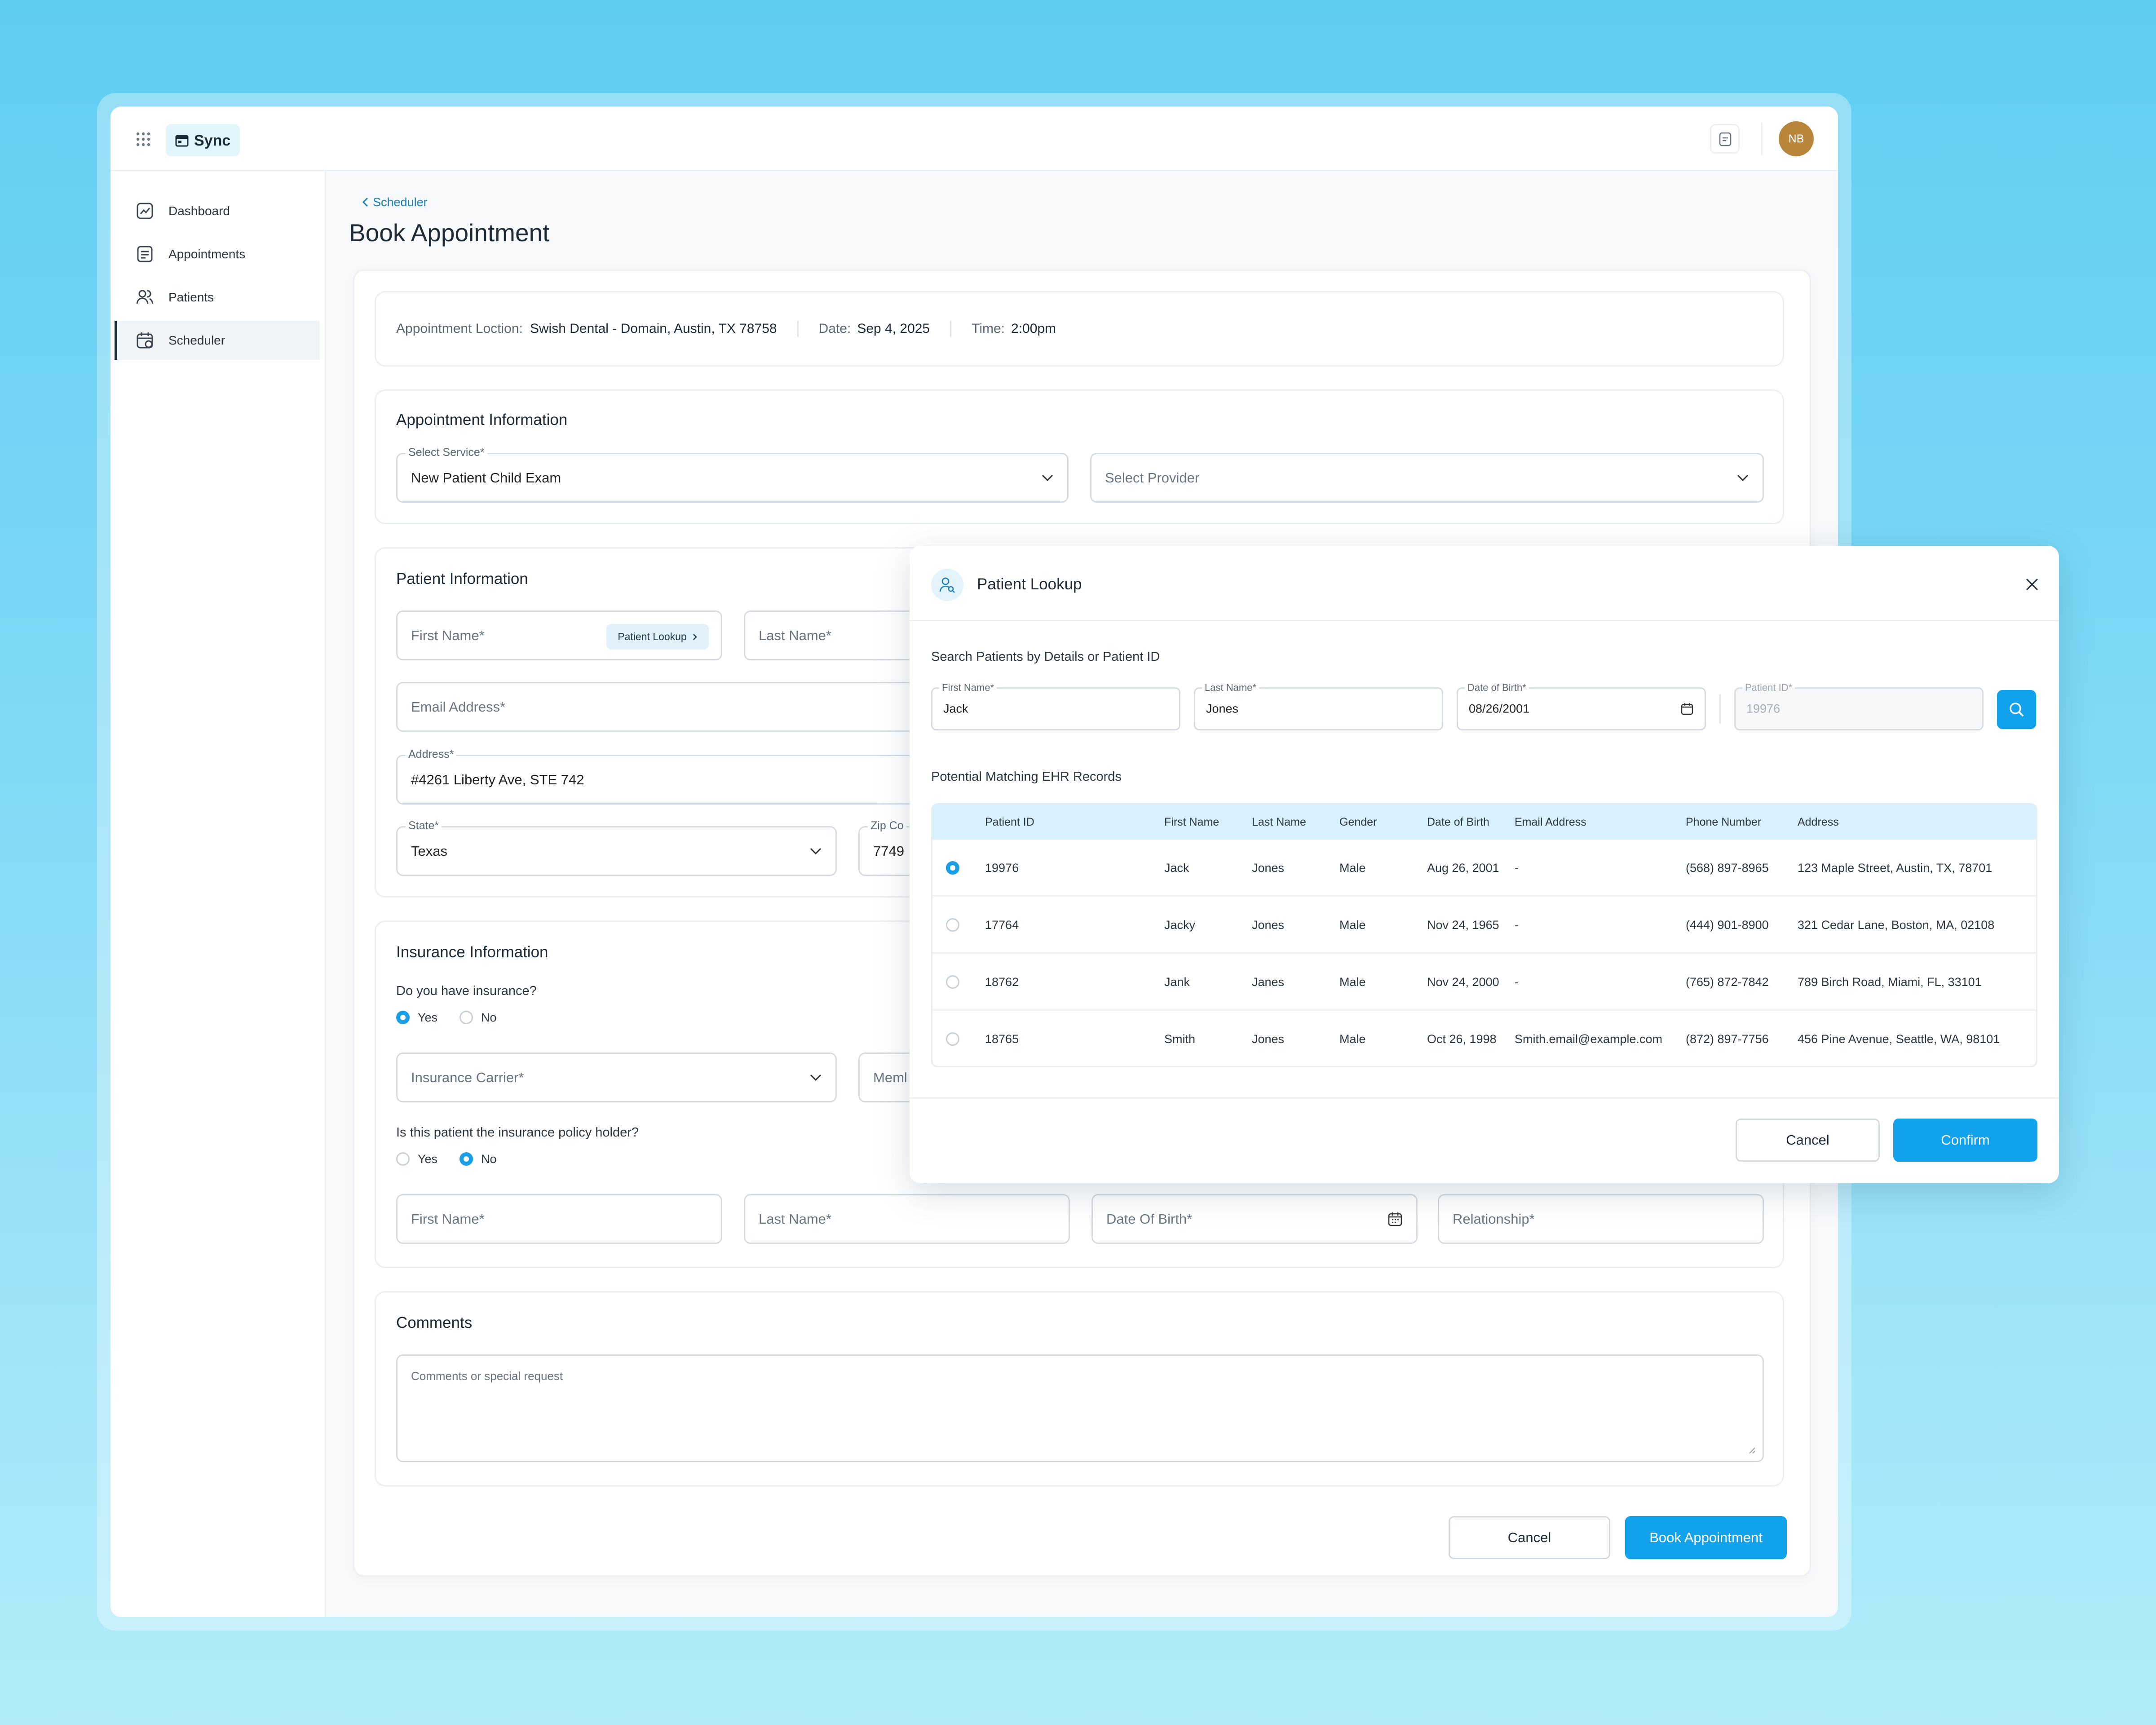 Image resolution: width=2156 pixels, height=1725 pixels. I want to click on textarea-placeholder: Comments or special request, so click(487, 1376).